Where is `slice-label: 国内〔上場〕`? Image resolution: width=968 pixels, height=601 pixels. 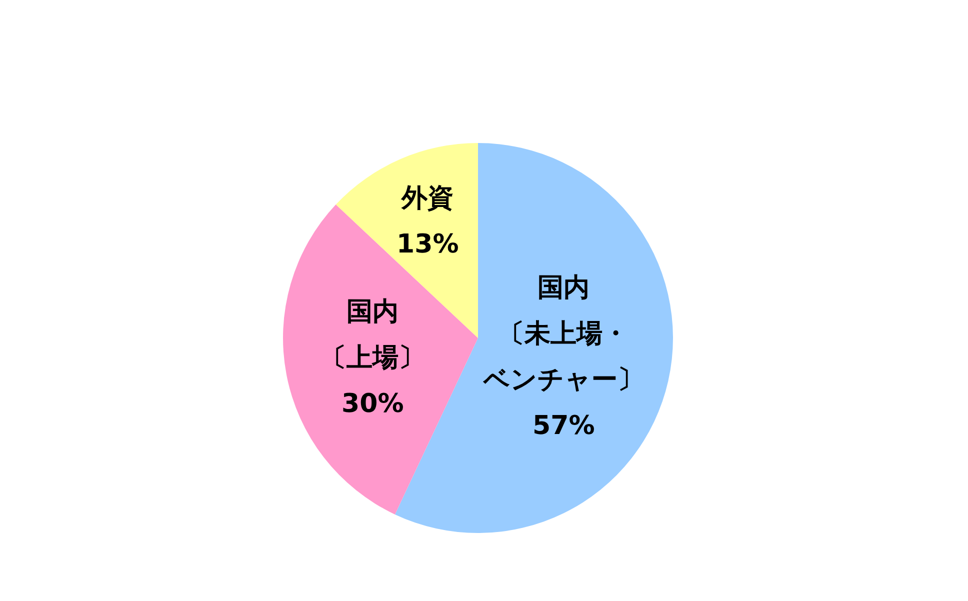
slice-label: 国内〔上場〕 is located at coordinates (372, 335).